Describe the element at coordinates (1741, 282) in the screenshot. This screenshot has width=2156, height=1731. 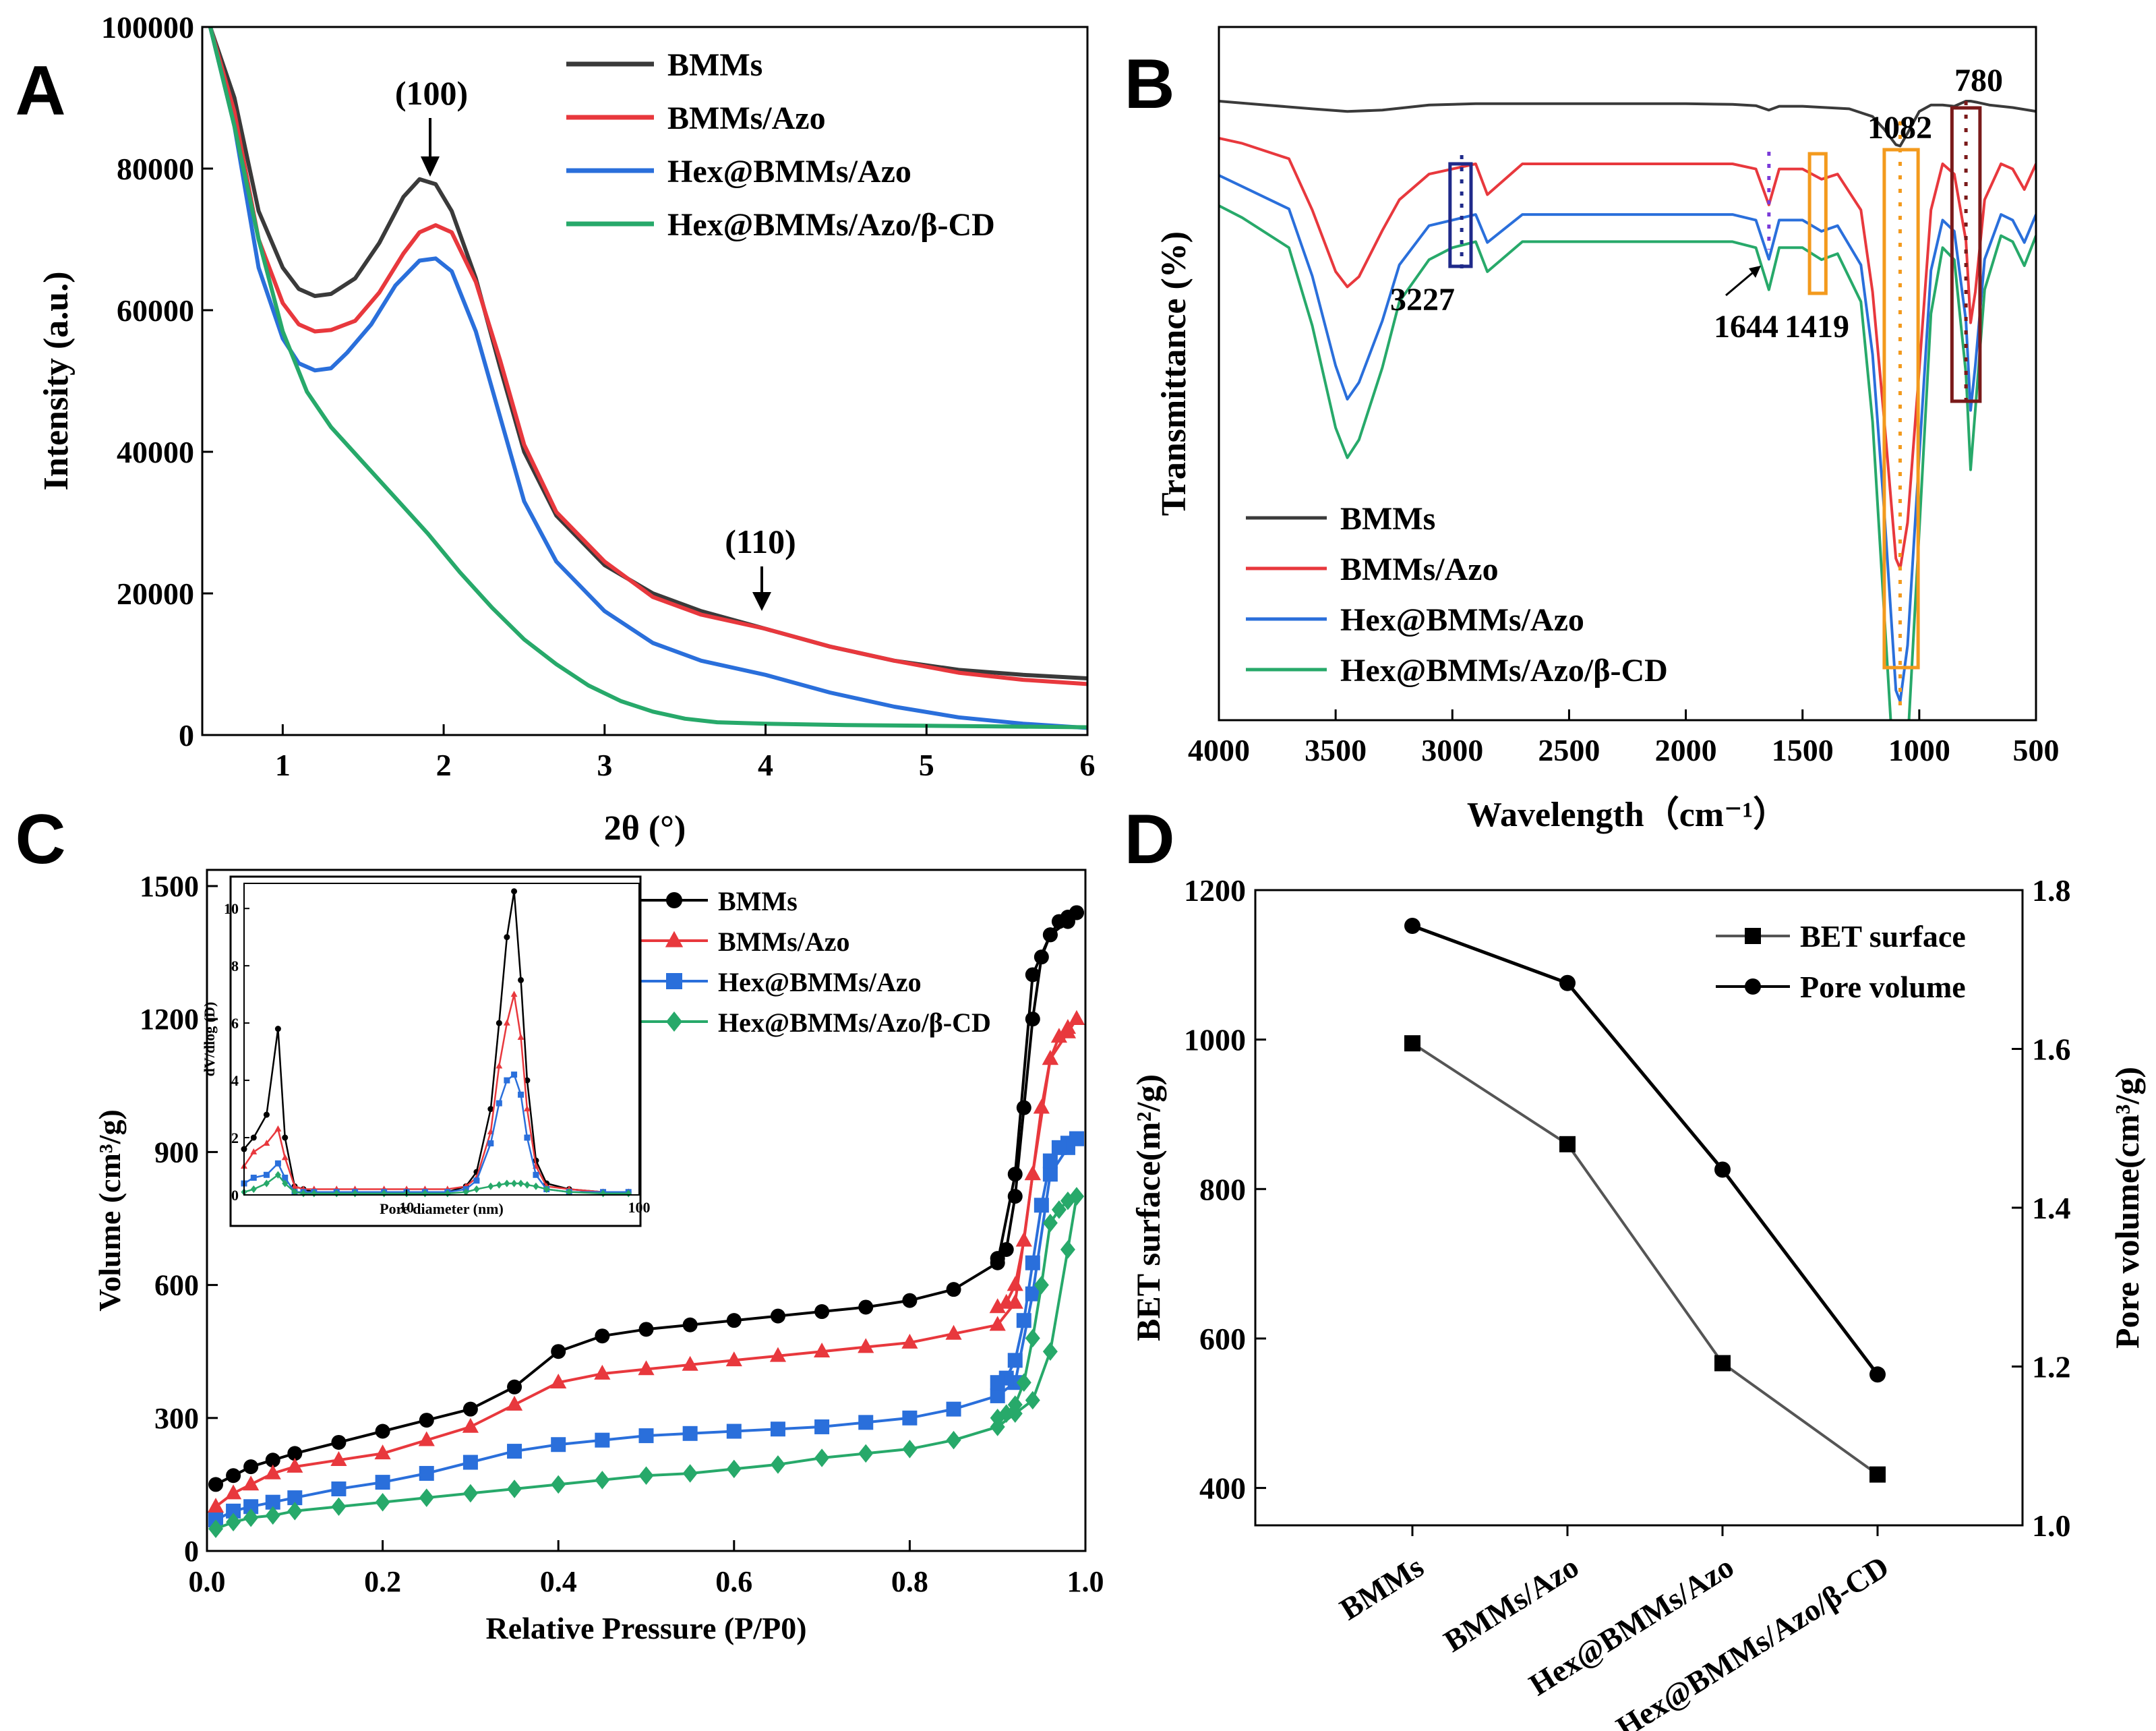
I see `annotation-arrow` at that location.